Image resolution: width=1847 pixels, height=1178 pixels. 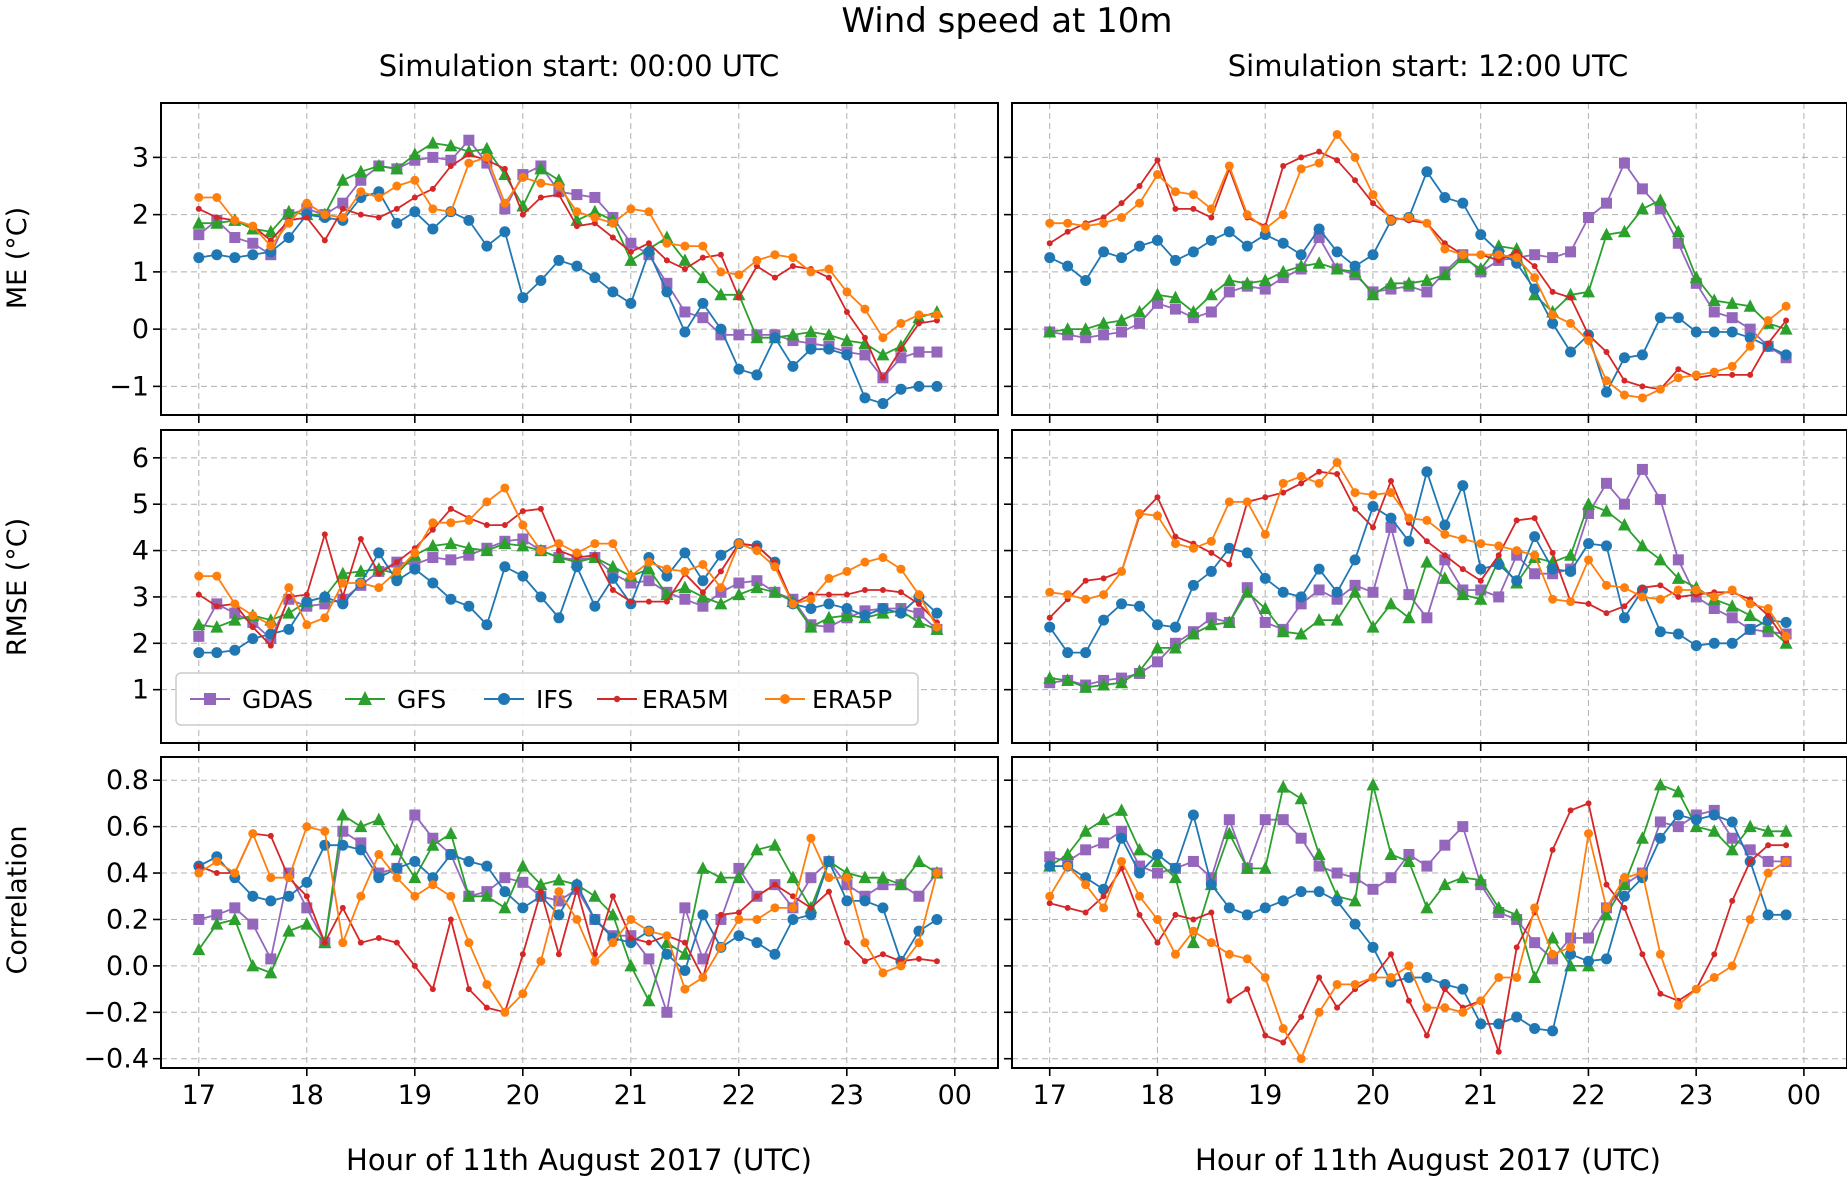 I want to click on legend-entry-gdas: GDAS, so click(x=251, y=699).